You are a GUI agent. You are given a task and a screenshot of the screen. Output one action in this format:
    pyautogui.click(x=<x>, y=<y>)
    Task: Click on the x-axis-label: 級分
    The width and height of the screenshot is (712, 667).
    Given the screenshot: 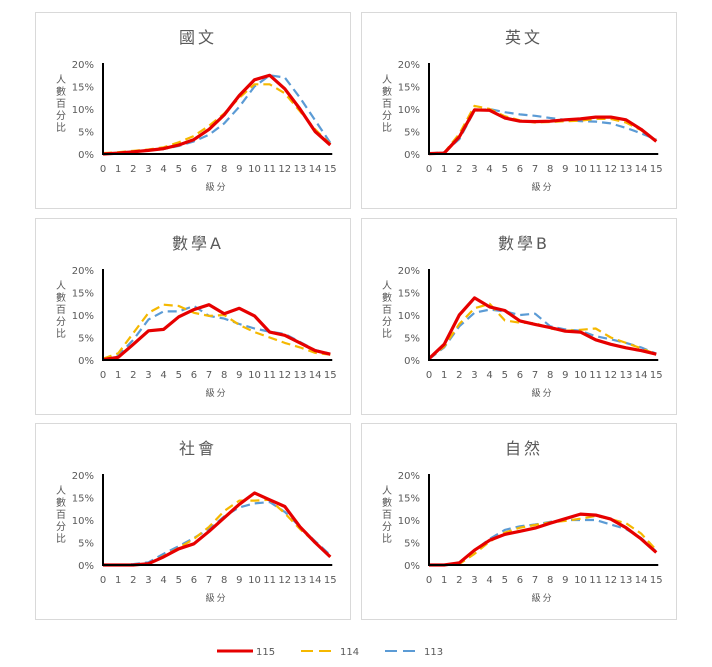 What is the action you would take?
    pyautogui.click(x=217, y=598)
    